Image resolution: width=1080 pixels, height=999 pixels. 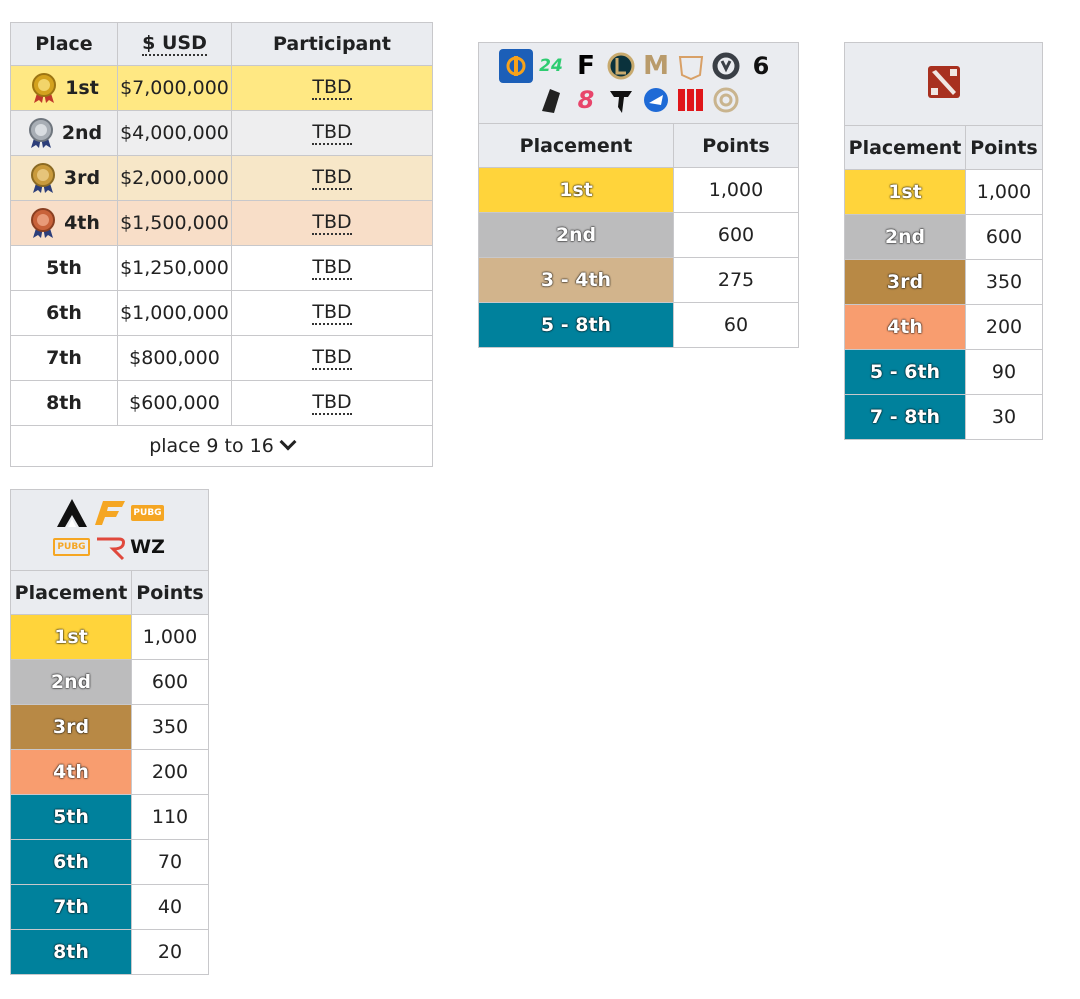 I want to click on points-cell: 40, so click(x=170, y=907).